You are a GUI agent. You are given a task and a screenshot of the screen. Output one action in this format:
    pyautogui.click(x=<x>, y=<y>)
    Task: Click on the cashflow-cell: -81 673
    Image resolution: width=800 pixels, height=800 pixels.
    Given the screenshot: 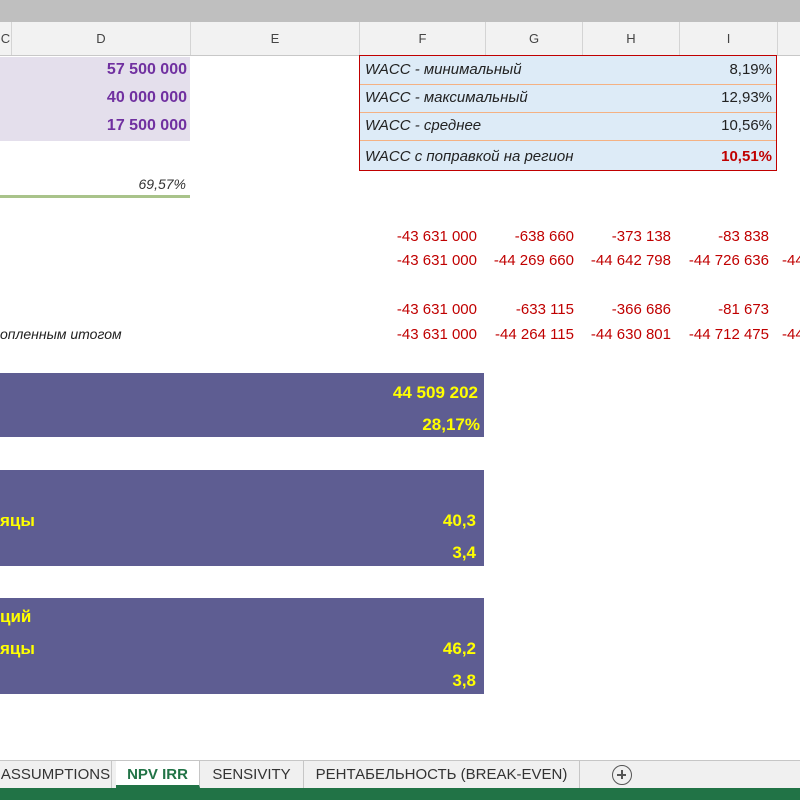 What is the action you would take?
    pyautogui.click(x=743, y=309)
    